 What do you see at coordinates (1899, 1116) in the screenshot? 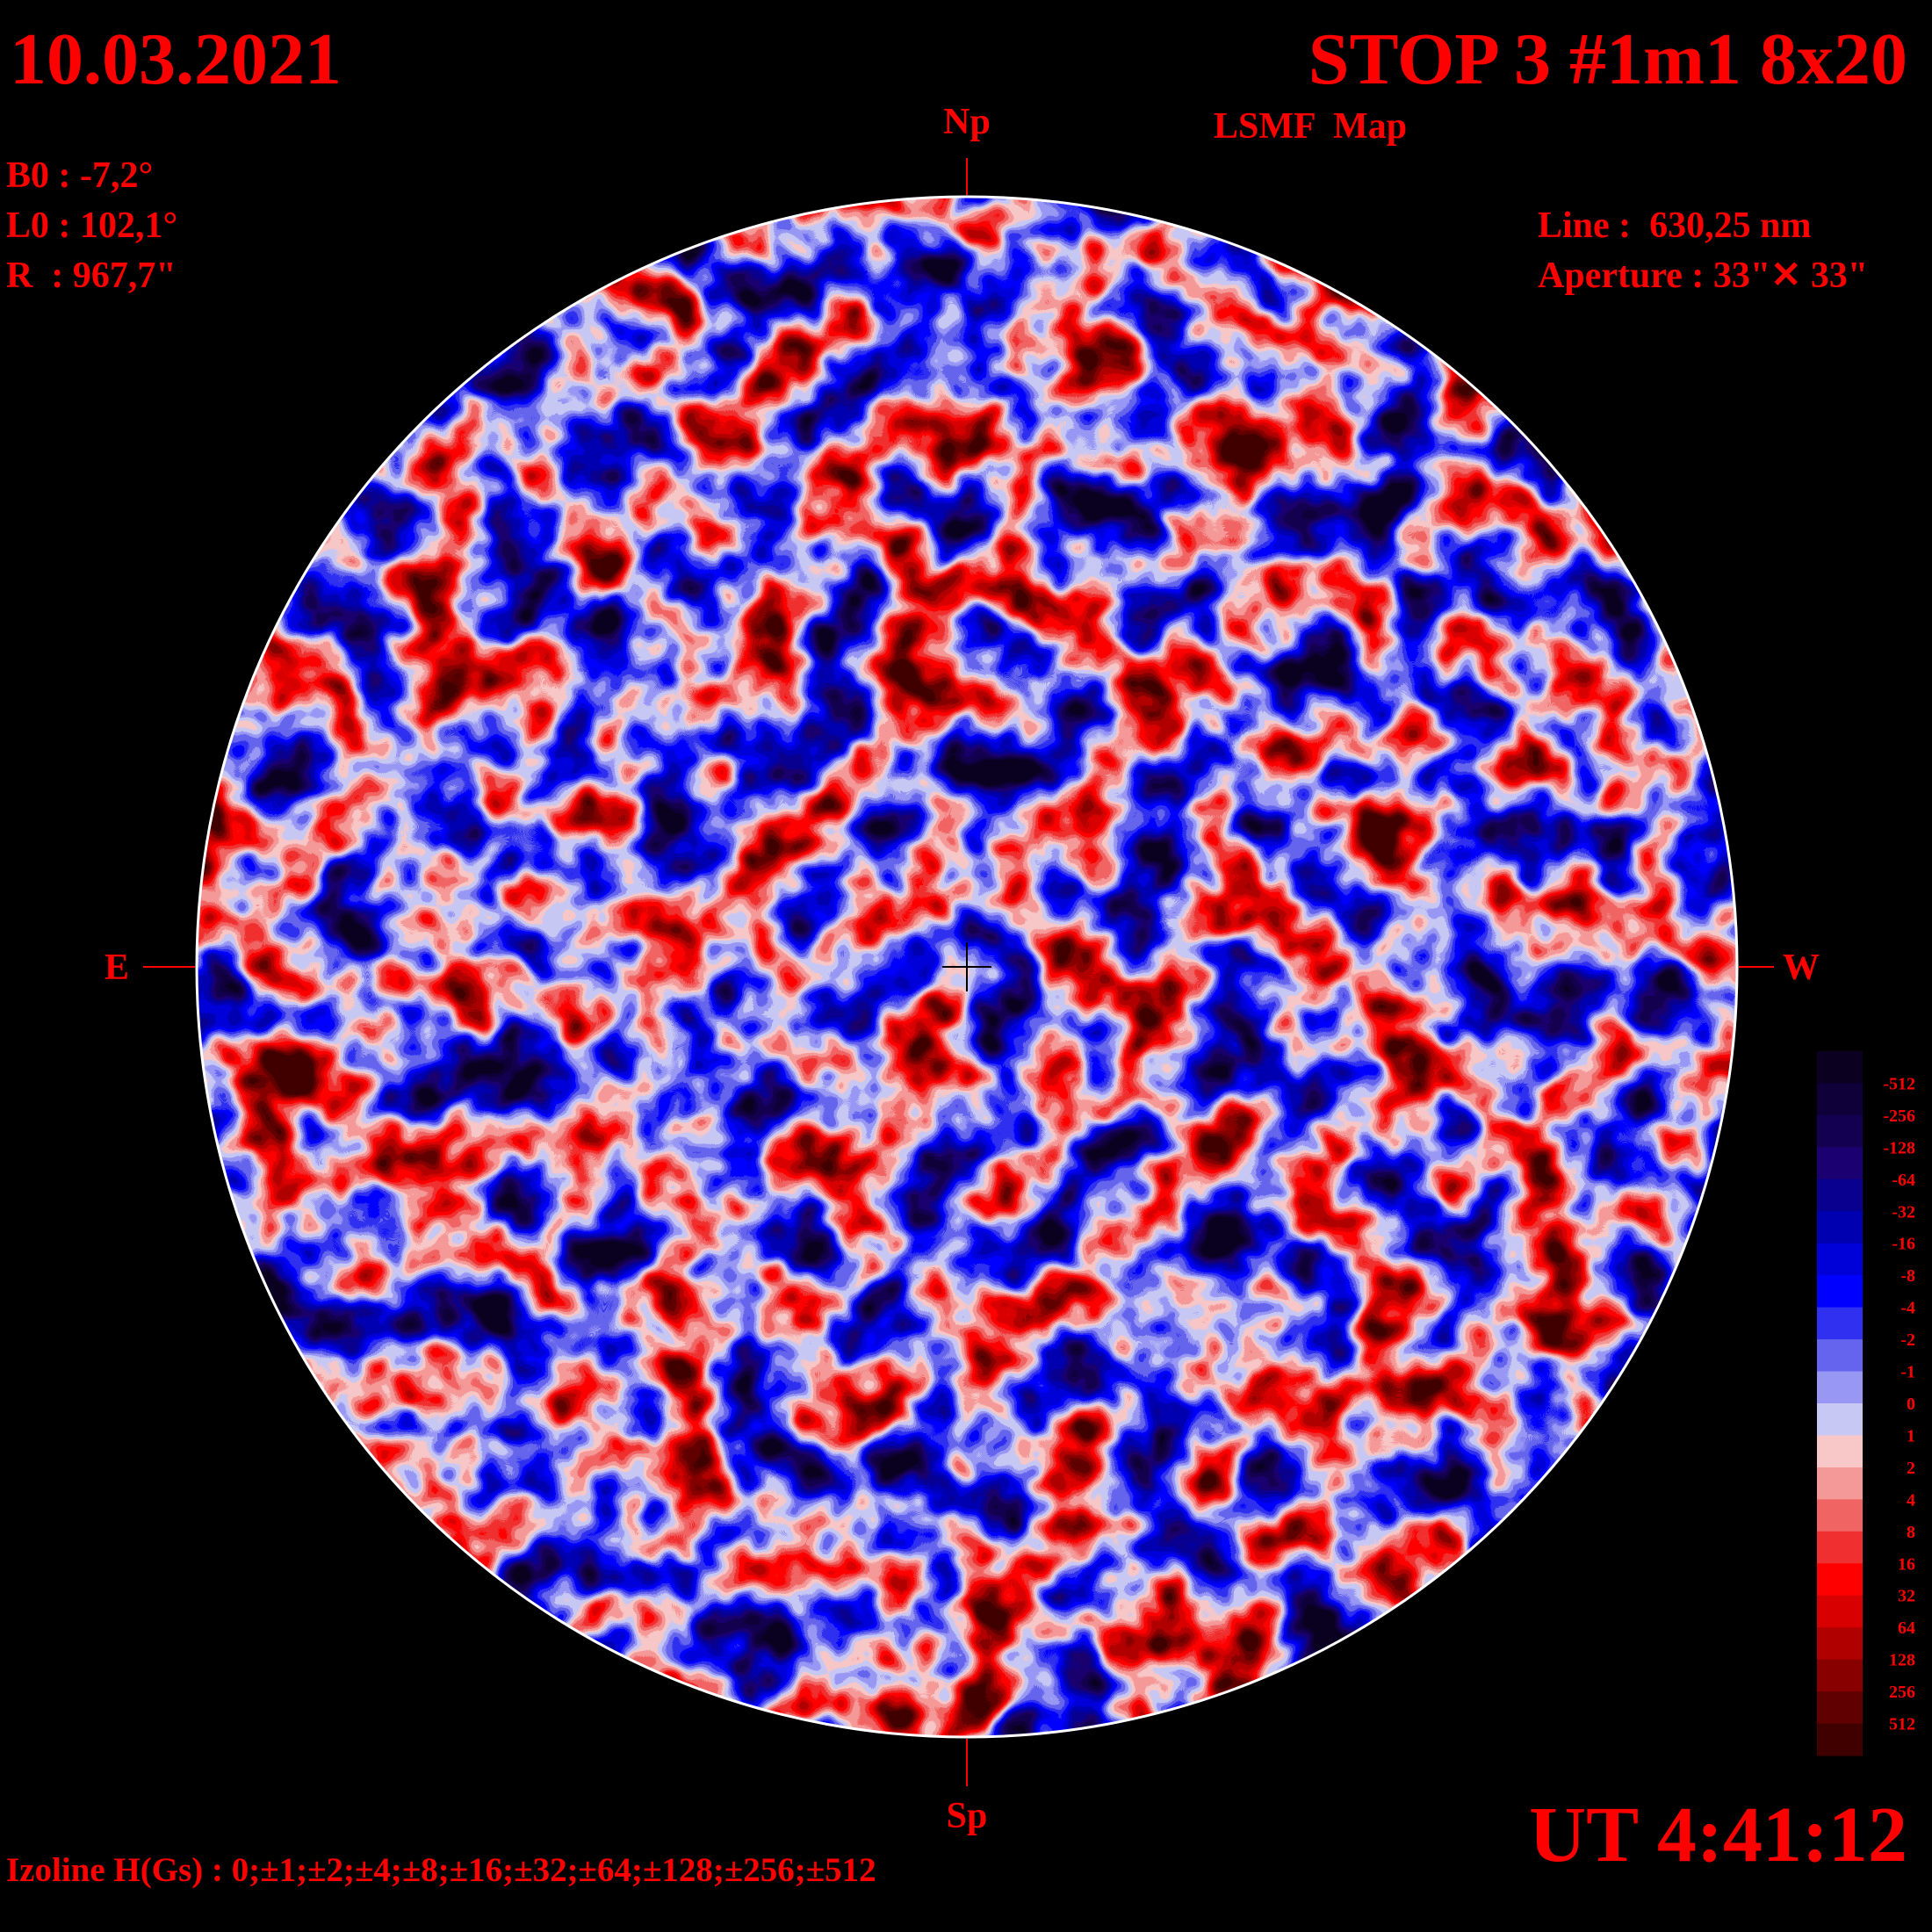
I see `colorbar-label: -256` at bounding box center [1899, 1116].